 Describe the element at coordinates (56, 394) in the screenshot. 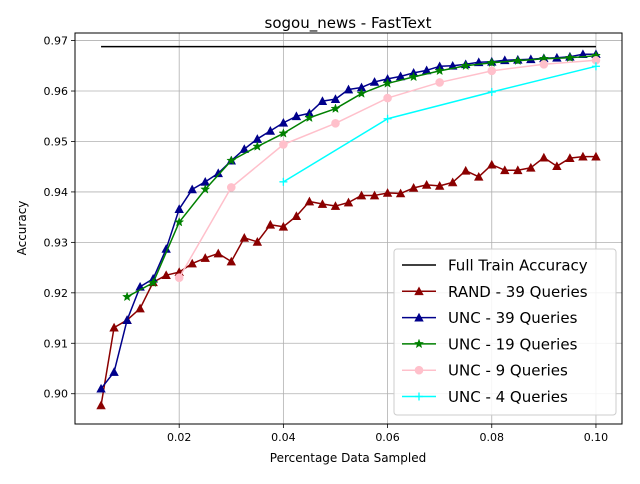

I see `y-tick-label: 0.90` at that location.